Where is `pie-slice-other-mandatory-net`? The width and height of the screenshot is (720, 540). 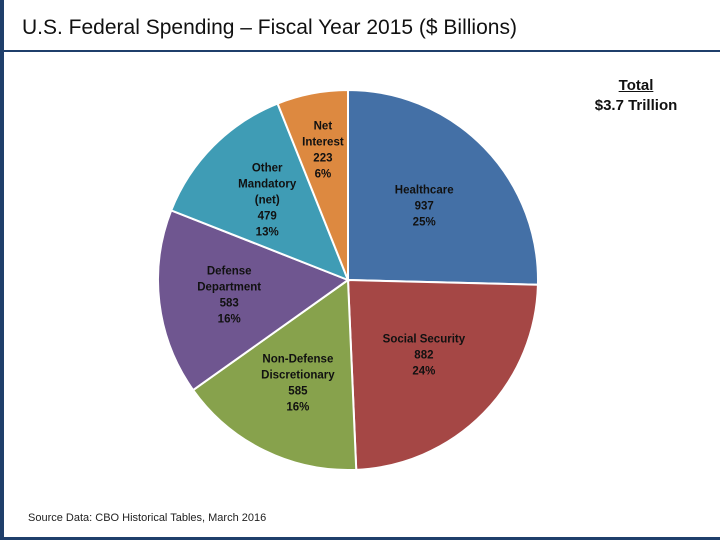 pie-slice-other-mandatory-net is located at coordinates (259, 192).